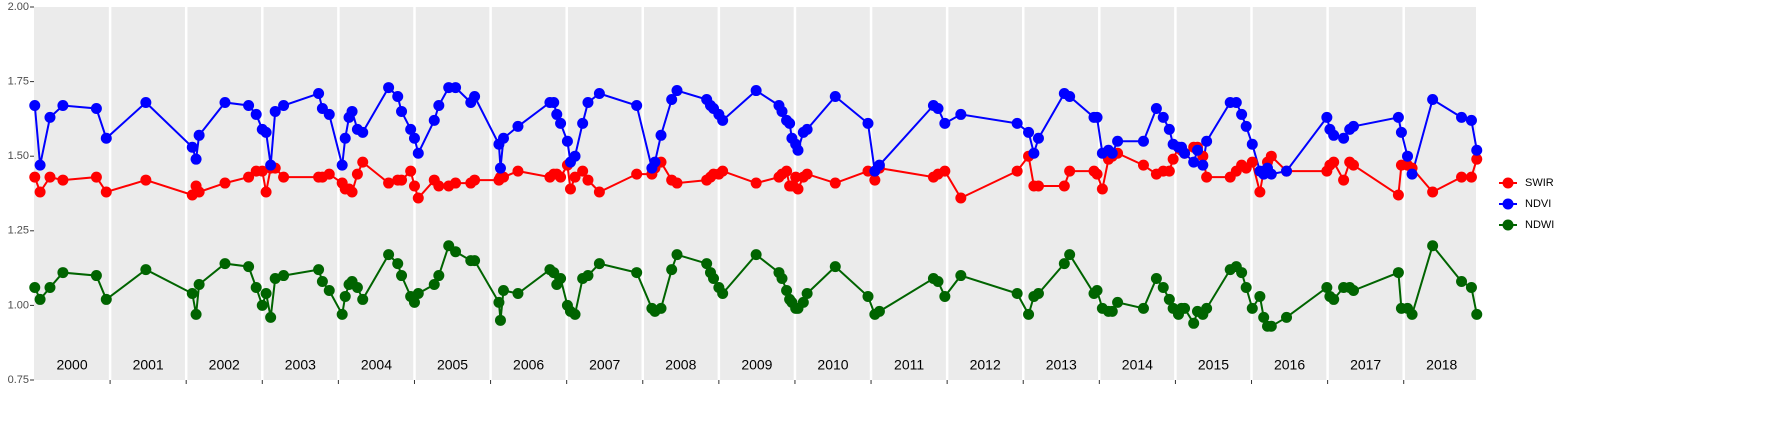 The width and height of the screenshot is (1773, 442). What do you see at coordinates (224, 365) in the screenshot?
I see `year-label: 2002` at bounding box center [224, 365].